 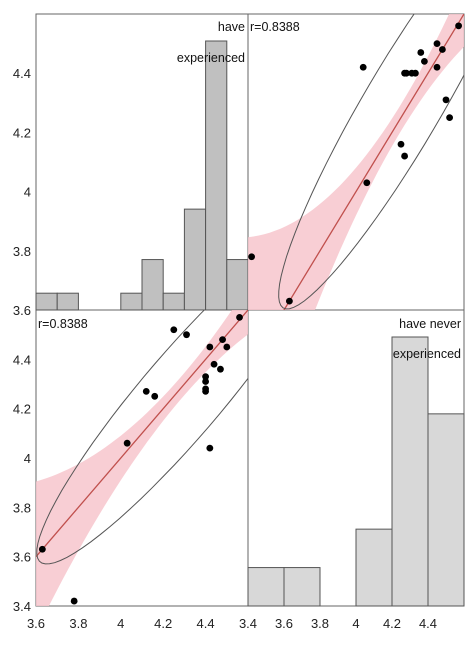 What do you see at coordinates (355, 623) in the screenshot?
I see `x-tick-right-3: 4` at bounding box center [355, 623].